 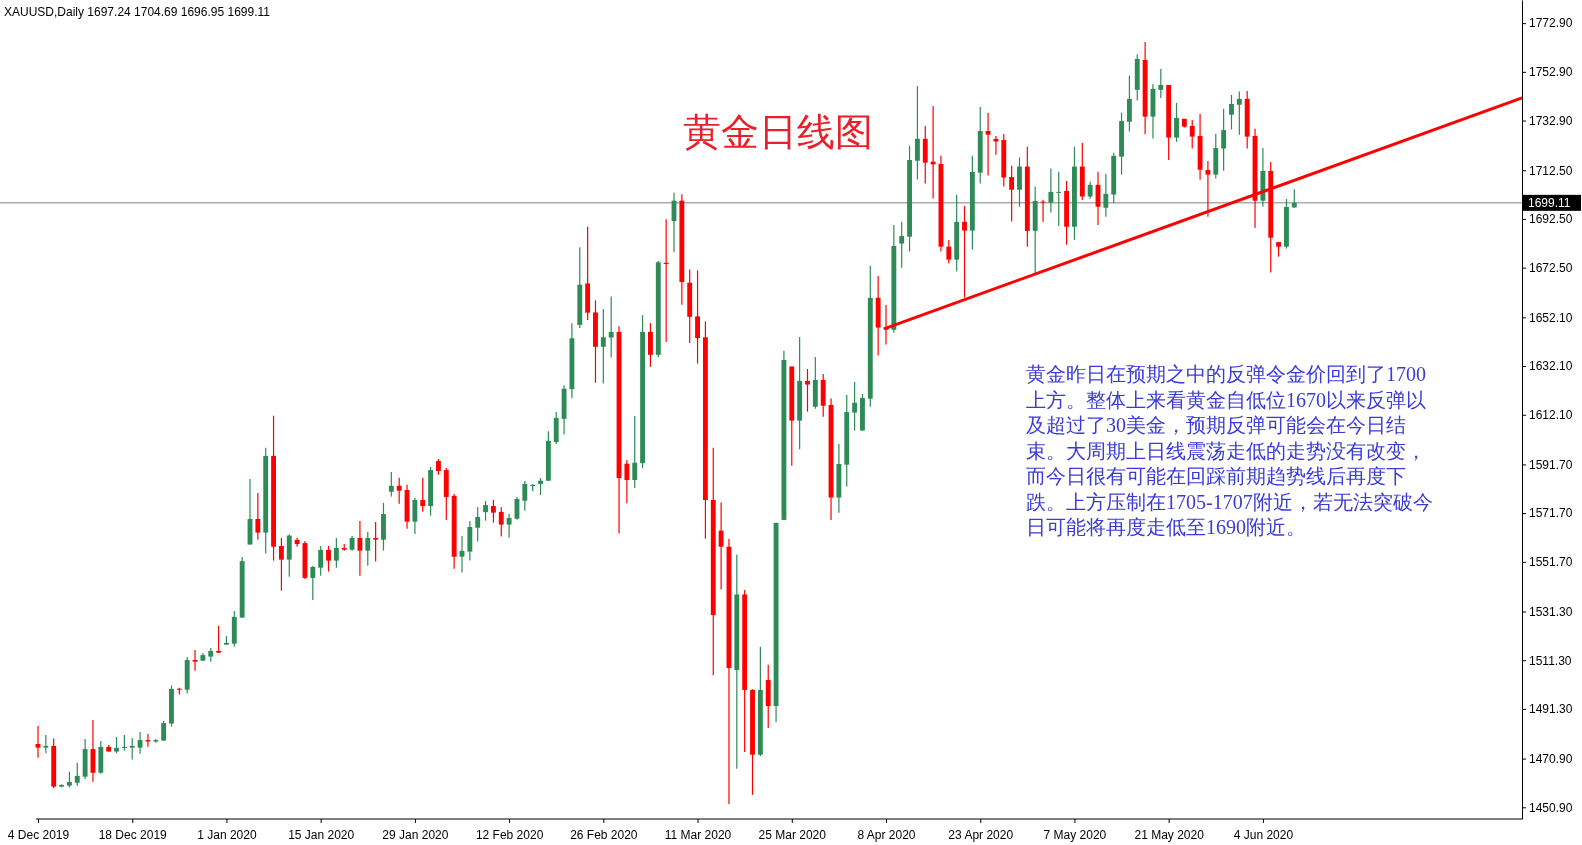 I want to click on chart-title: XAUUSD,Daily 1697.24 1704.69 1696.95 1699.11, so click(x=137, y=12).